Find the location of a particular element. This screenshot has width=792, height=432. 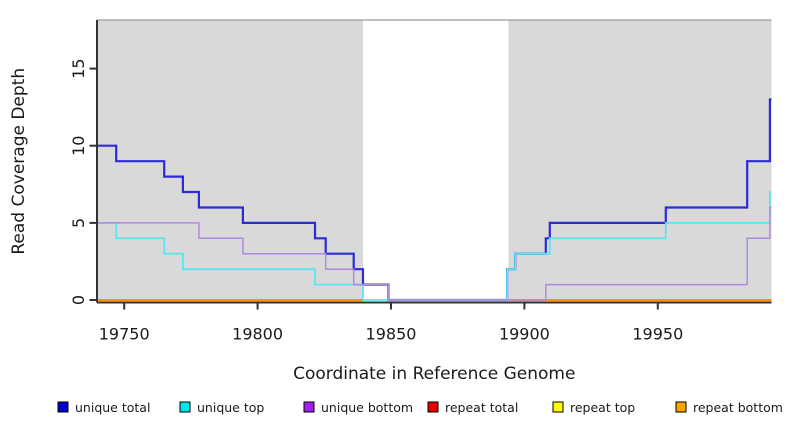

legend-item-unique-top: unique top is located at coordinates (221, 407).